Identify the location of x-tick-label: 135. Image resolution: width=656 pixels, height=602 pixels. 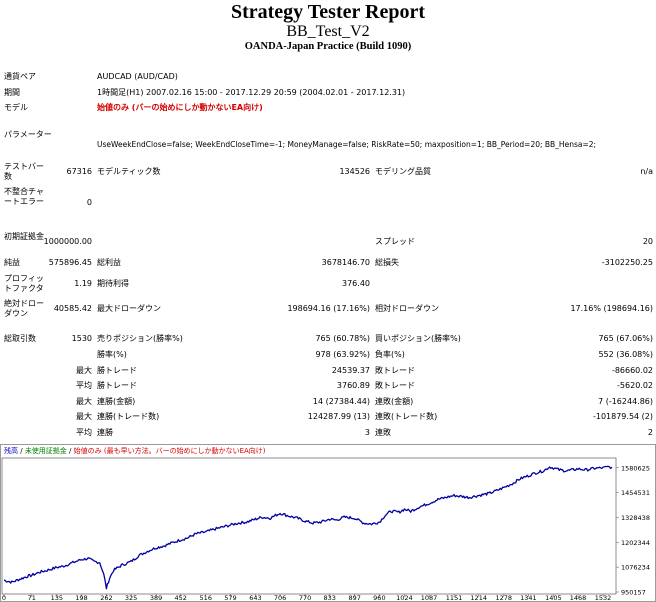
(57, 598).